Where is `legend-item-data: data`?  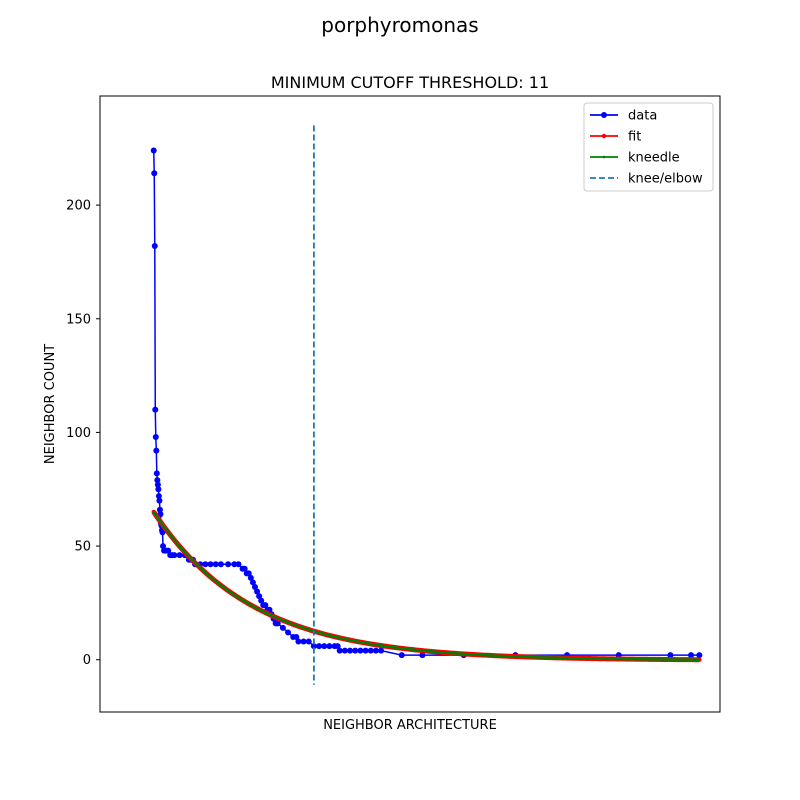
legend-item-data: data is located at coordinates (623, 116).